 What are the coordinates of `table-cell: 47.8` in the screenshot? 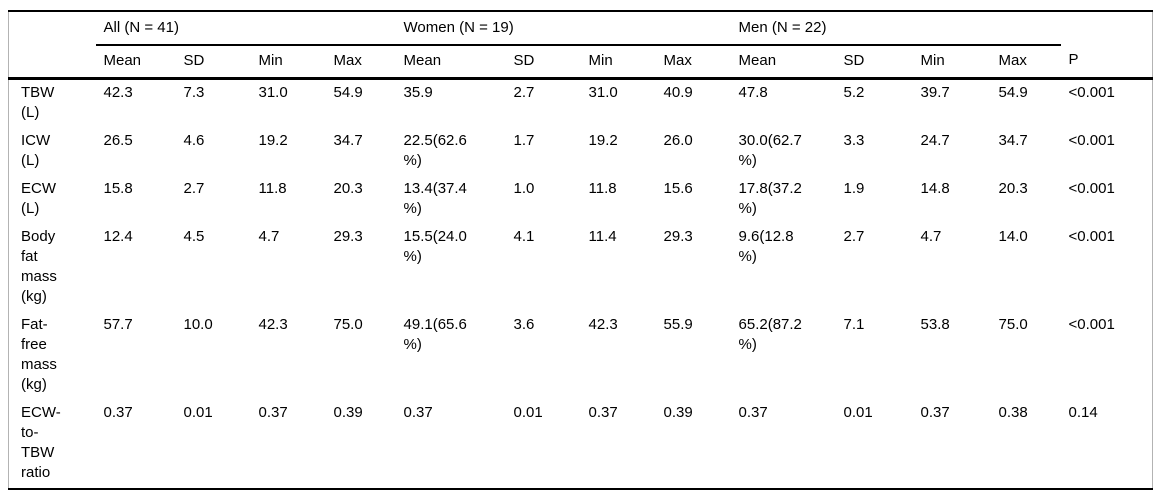 It's located at (753, 92).